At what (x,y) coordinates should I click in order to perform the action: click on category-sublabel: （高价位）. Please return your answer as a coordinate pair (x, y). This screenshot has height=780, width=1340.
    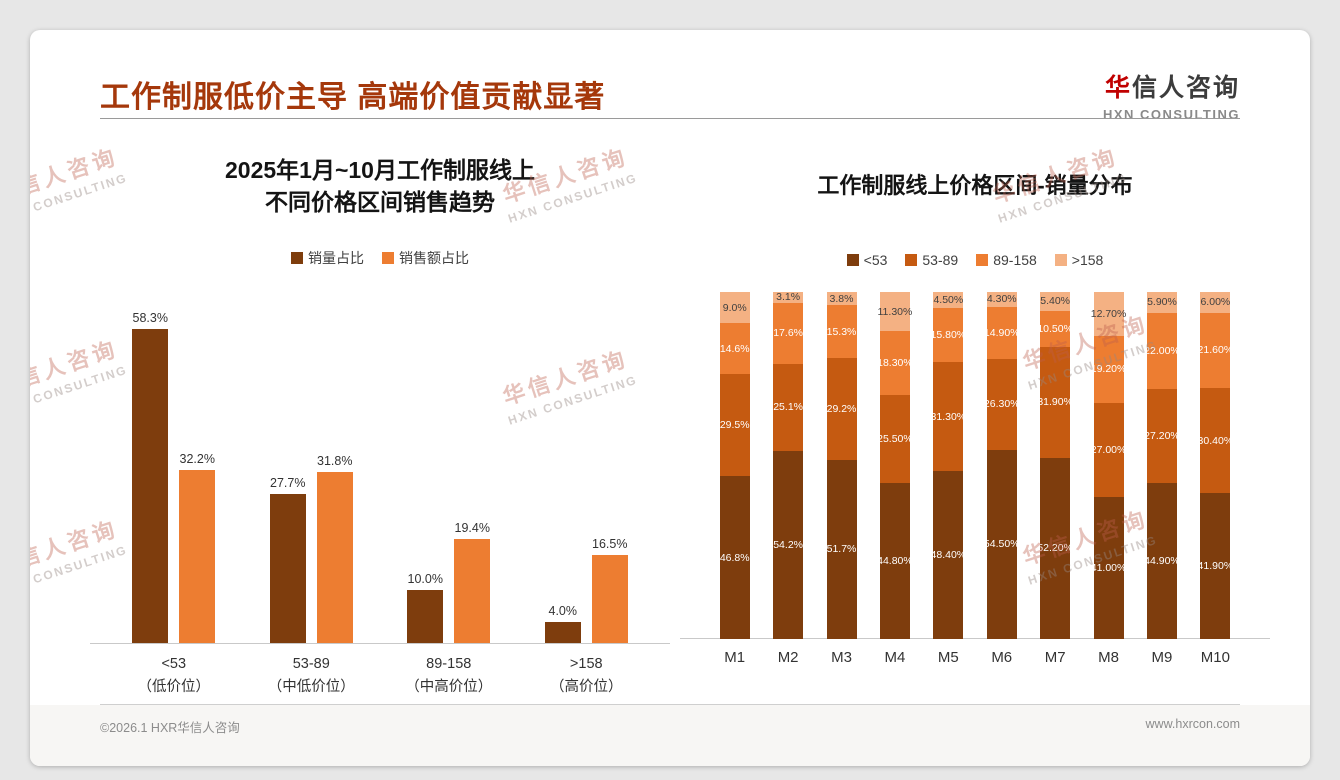
    Looking at the image, I should click on (586, 686).